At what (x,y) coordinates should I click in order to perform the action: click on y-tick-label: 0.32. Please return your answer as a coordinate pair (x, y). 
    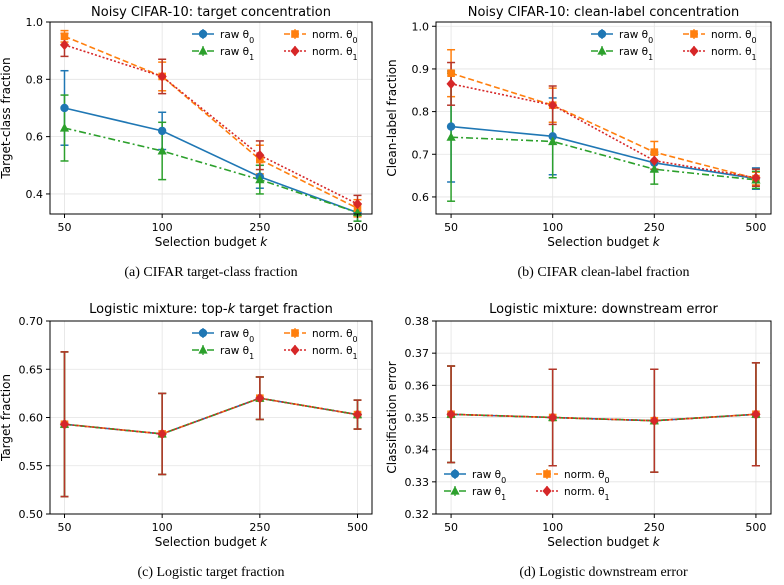
    Looking at the image, I should click on (417, 514).